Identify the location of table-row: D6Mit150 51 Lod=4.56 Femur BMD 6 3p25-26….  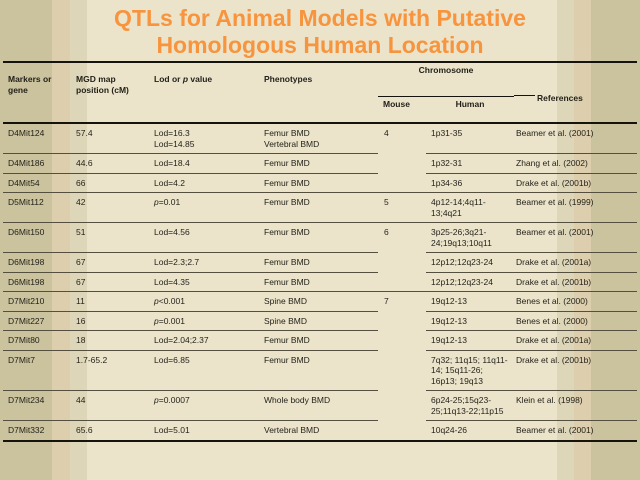
(320, 257).